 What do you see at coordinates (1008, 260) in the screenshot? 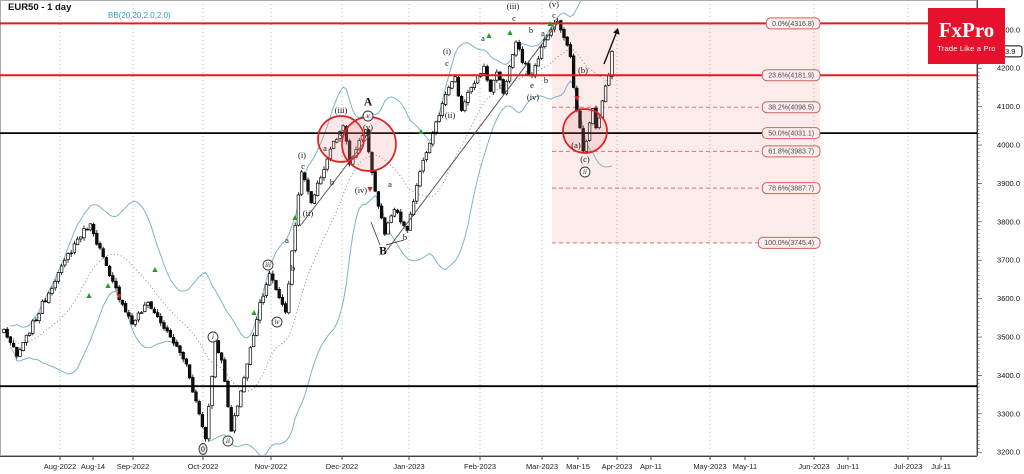
I see `price-axis-label: 3700.0` at bounding box center [1008, 260].